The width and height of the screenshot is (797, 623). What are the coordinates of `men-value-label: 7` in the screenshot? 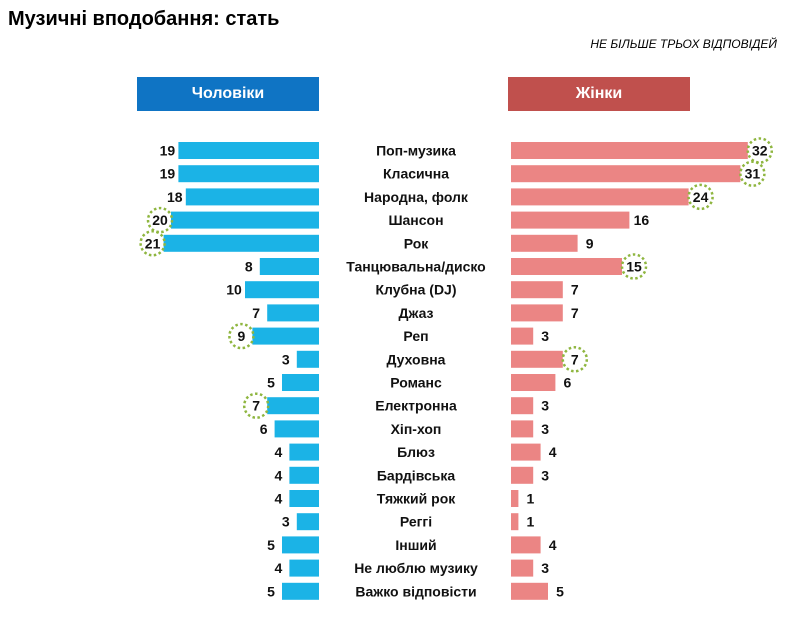 It's located at (256, 406).